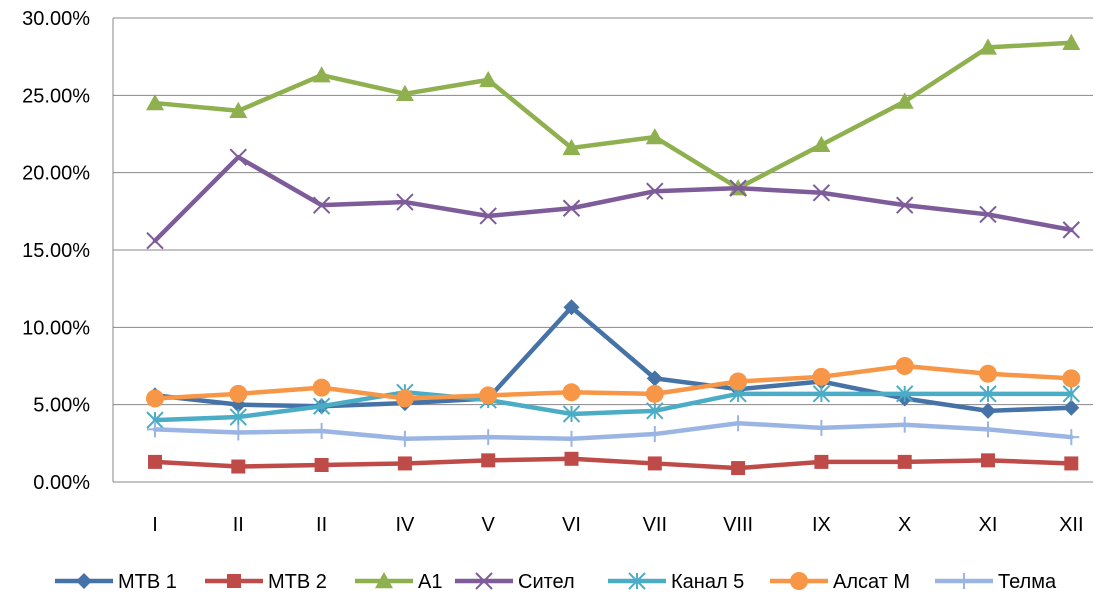 The image size is (1101, 605). Describe the element at coordinates (56, 174) in the screenshot. I see `y-tick-label: 20.00%` at that location.